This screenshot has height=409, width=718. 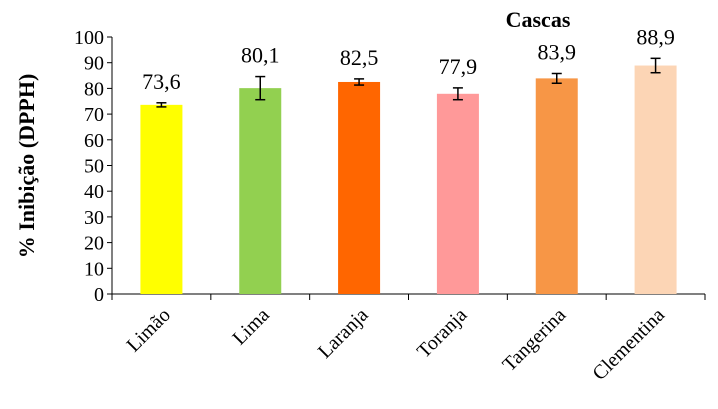 I want to click on y-axis-title: % Inibição (DPPH), so click(x=26, y=166).